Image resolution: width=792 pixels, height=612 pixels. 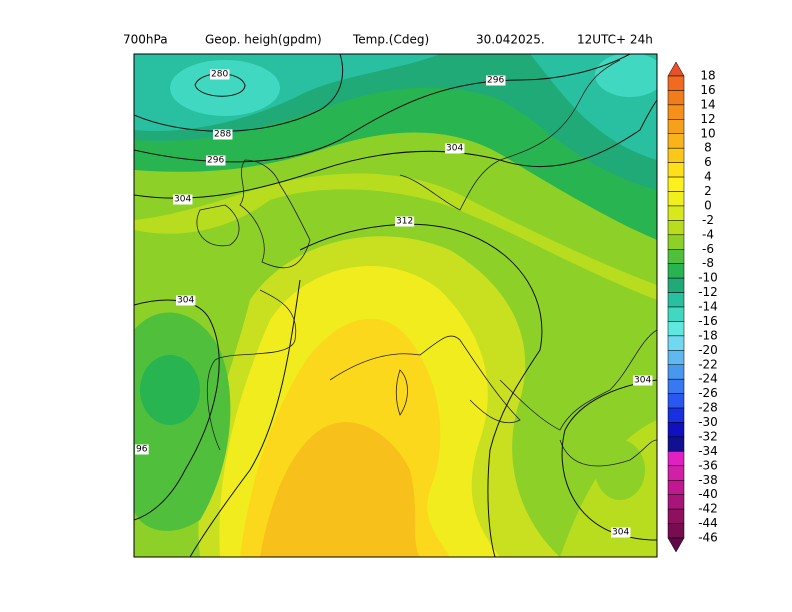 I want to click on colorbar-label: -30, so click(x=708, y=422).